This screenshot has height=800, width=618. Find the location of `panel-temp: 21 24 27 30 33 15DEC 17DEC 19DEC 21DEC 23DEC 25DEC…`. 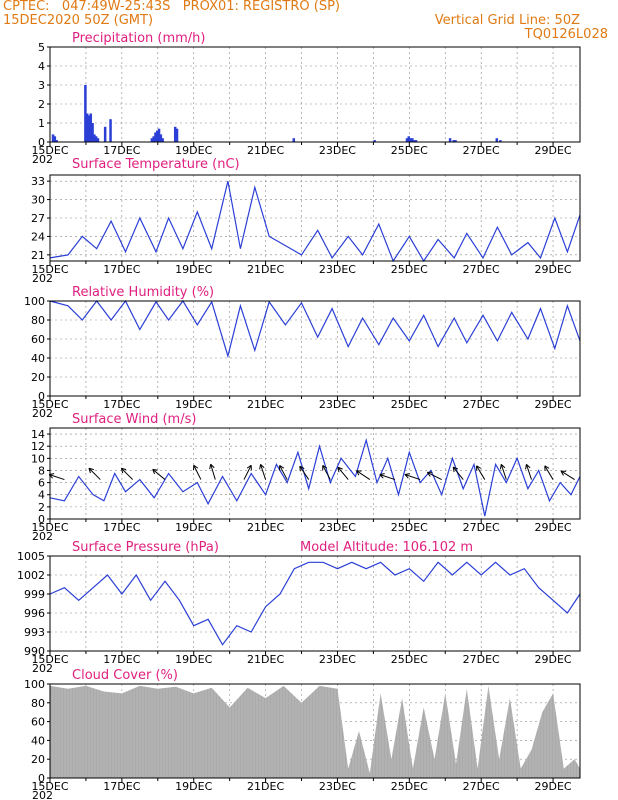

panel-temp: 21 24 27 30 33 15DEC 17DEC 19DEC 21DEC 23DEC 25DEC… is located at coordinates (306, 221).